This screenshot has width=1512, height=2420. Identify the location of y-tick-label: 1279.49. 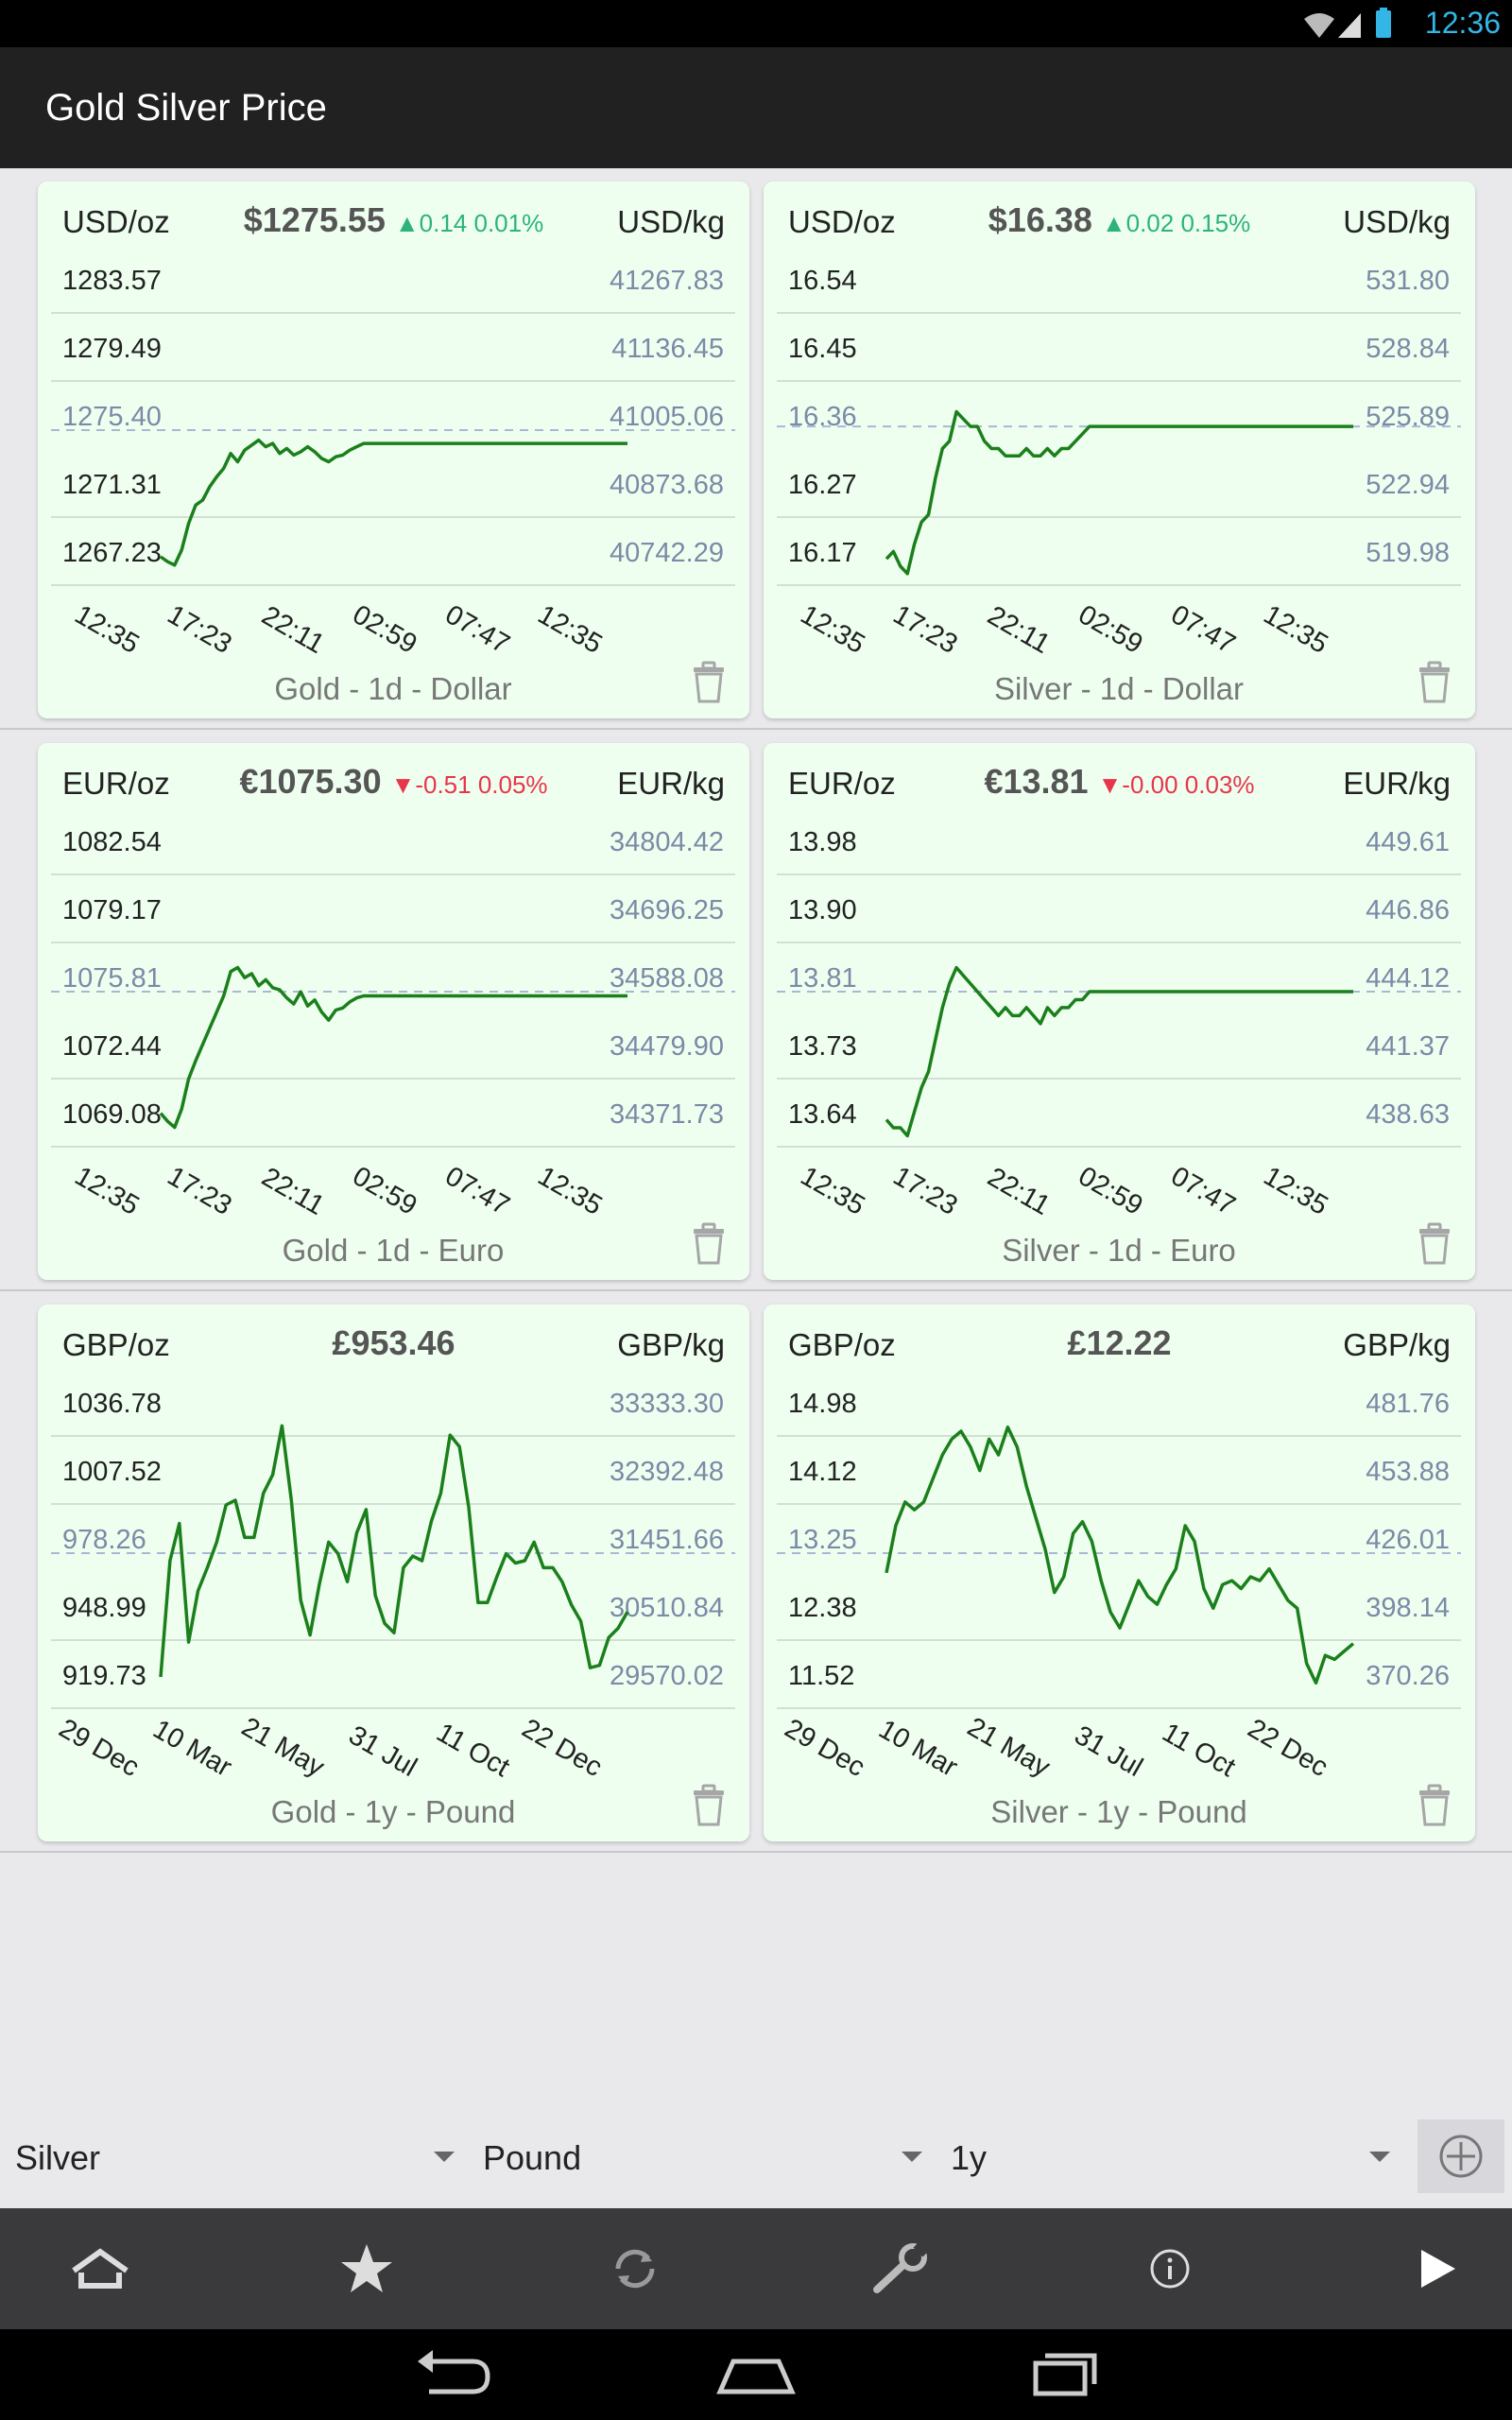
(112, 349).